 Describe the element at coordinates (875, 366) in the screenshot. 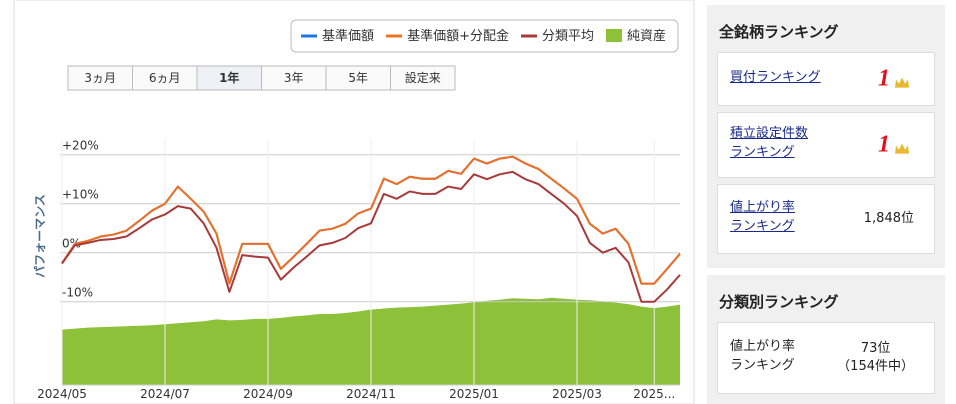

I see `value-line: （154件中）` at that location.